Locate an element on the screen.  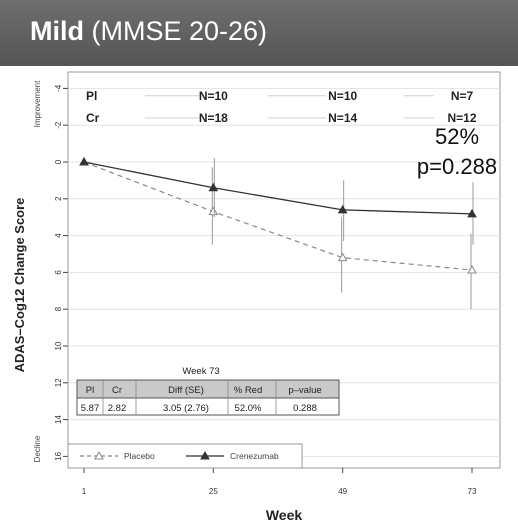
y-tick-label: 10 is located at coordinates (58, 345).